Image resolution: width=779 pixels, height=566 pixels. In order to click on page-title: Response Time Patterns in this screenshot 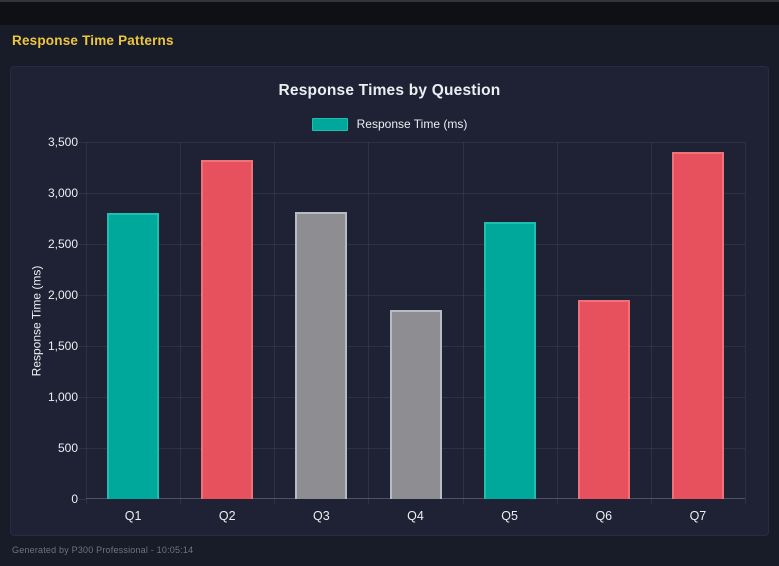, I will do `click(93, 40)`.